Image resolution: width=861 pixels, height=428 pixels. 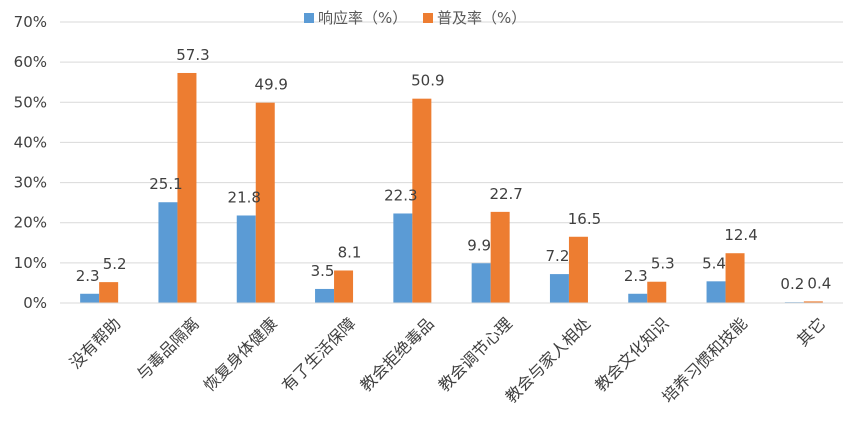 I want to click on data-label: 0.4, so click(x=819, y=283).